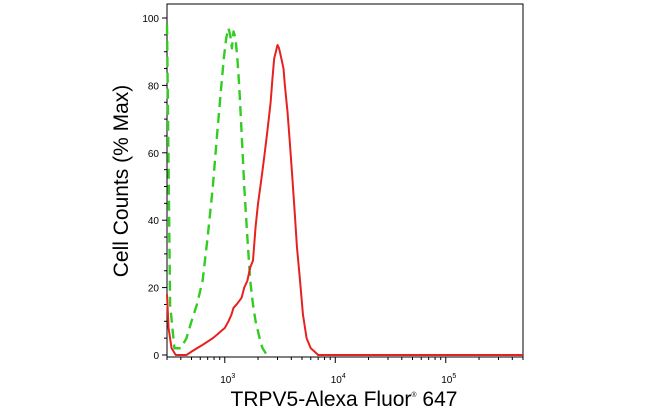 This screenshot has width=650, height=415. I want to click on x-tick-label-3: 10³, so click(227, 379).